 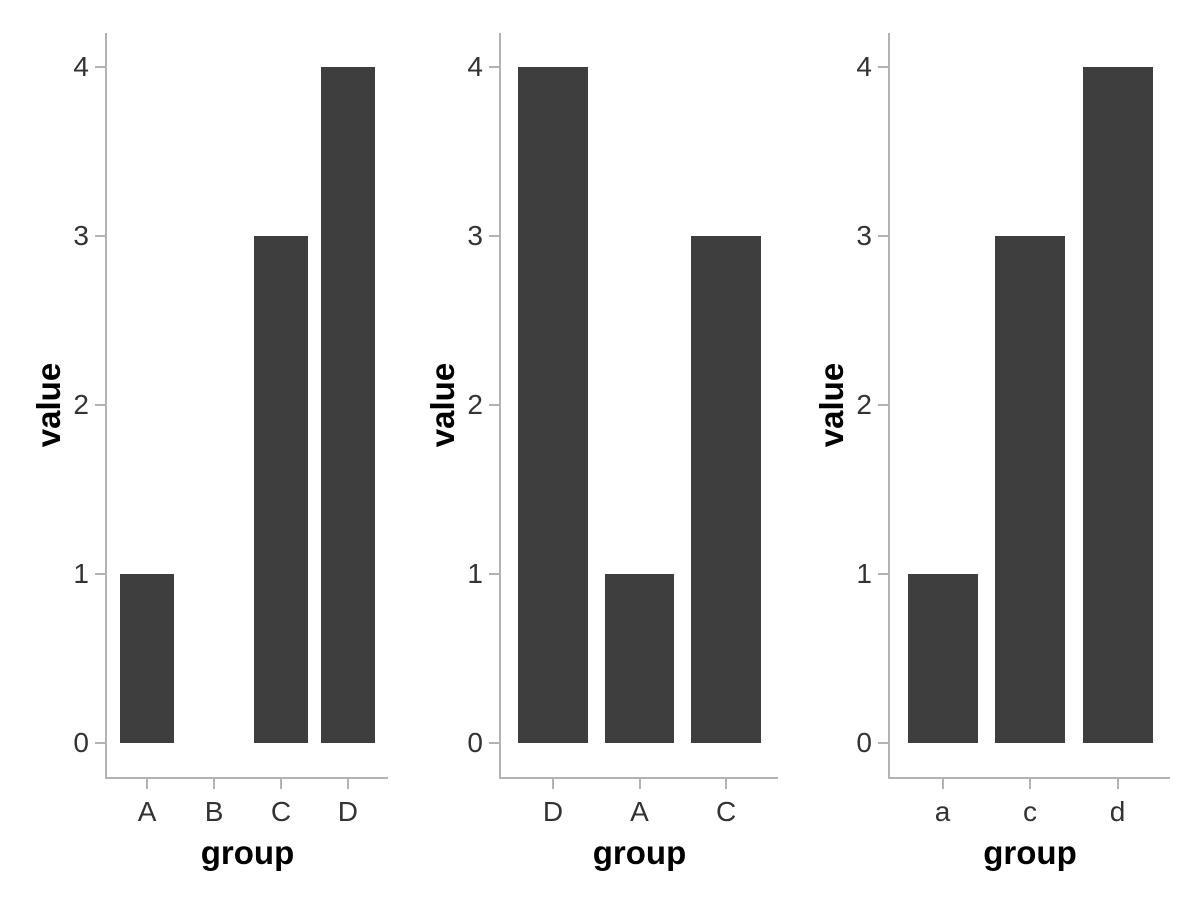 I want to click on panel-3-y-axis-line, so click(x=889, y=406).